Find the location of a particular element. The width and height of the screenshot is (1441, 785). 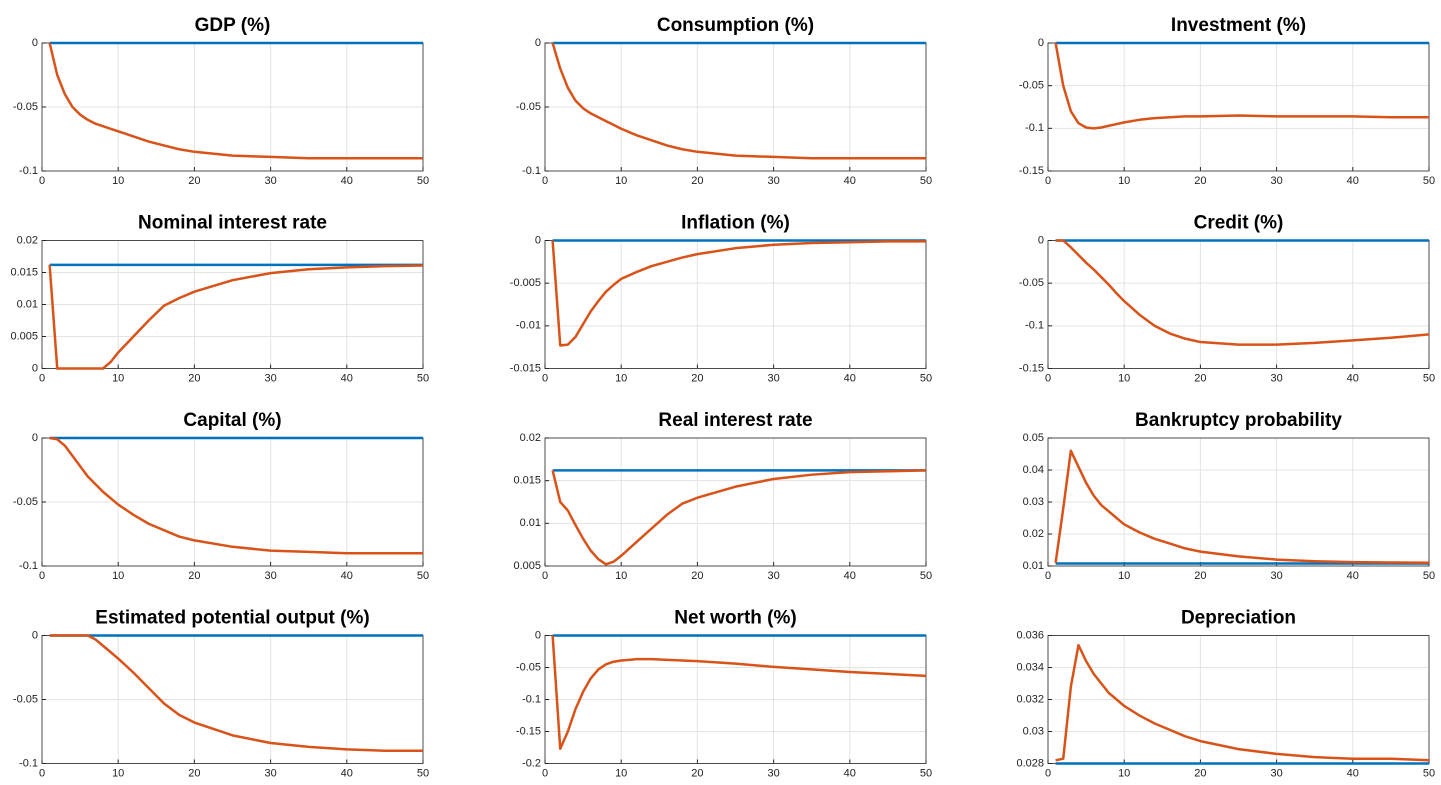

y-tick-label: 0.032 is located at coordinates (1030, 699).